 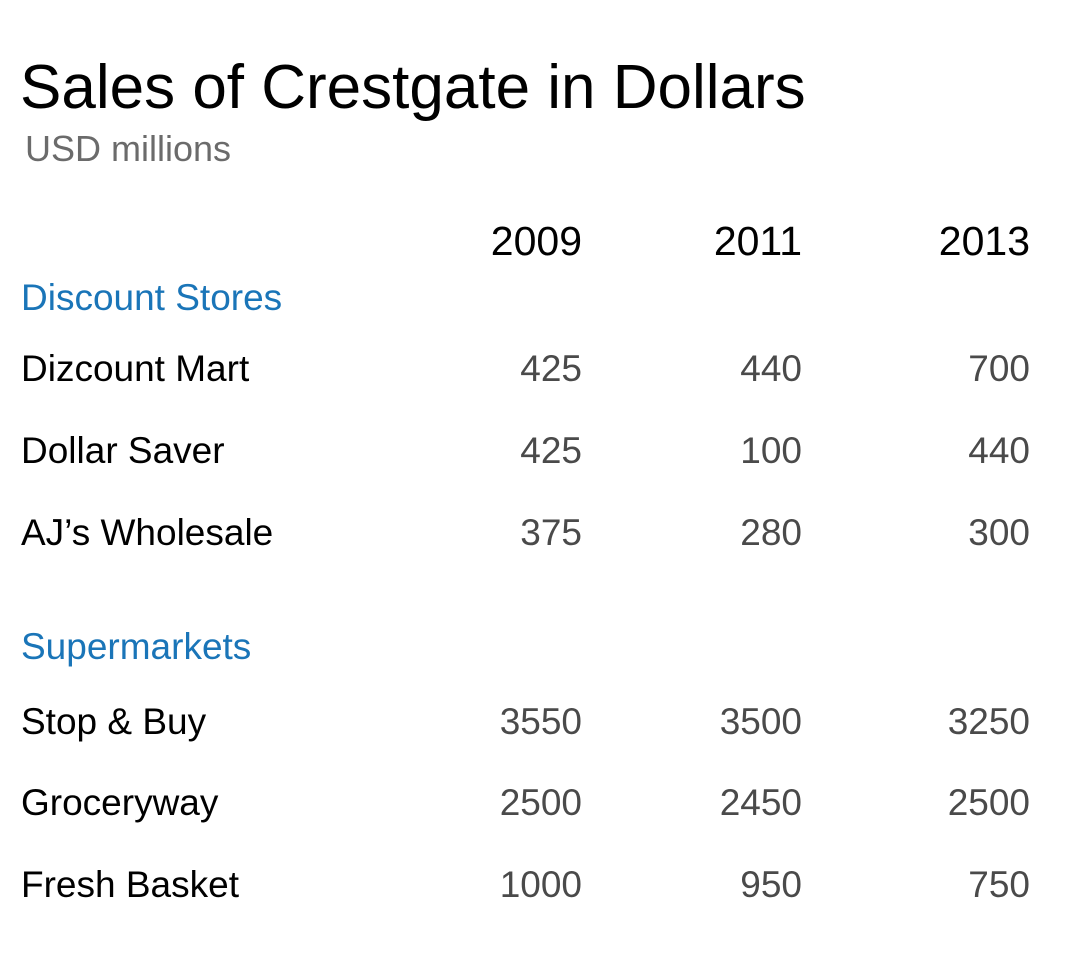 I want to click on cell-value: 3500, so click(x=760, y=721).